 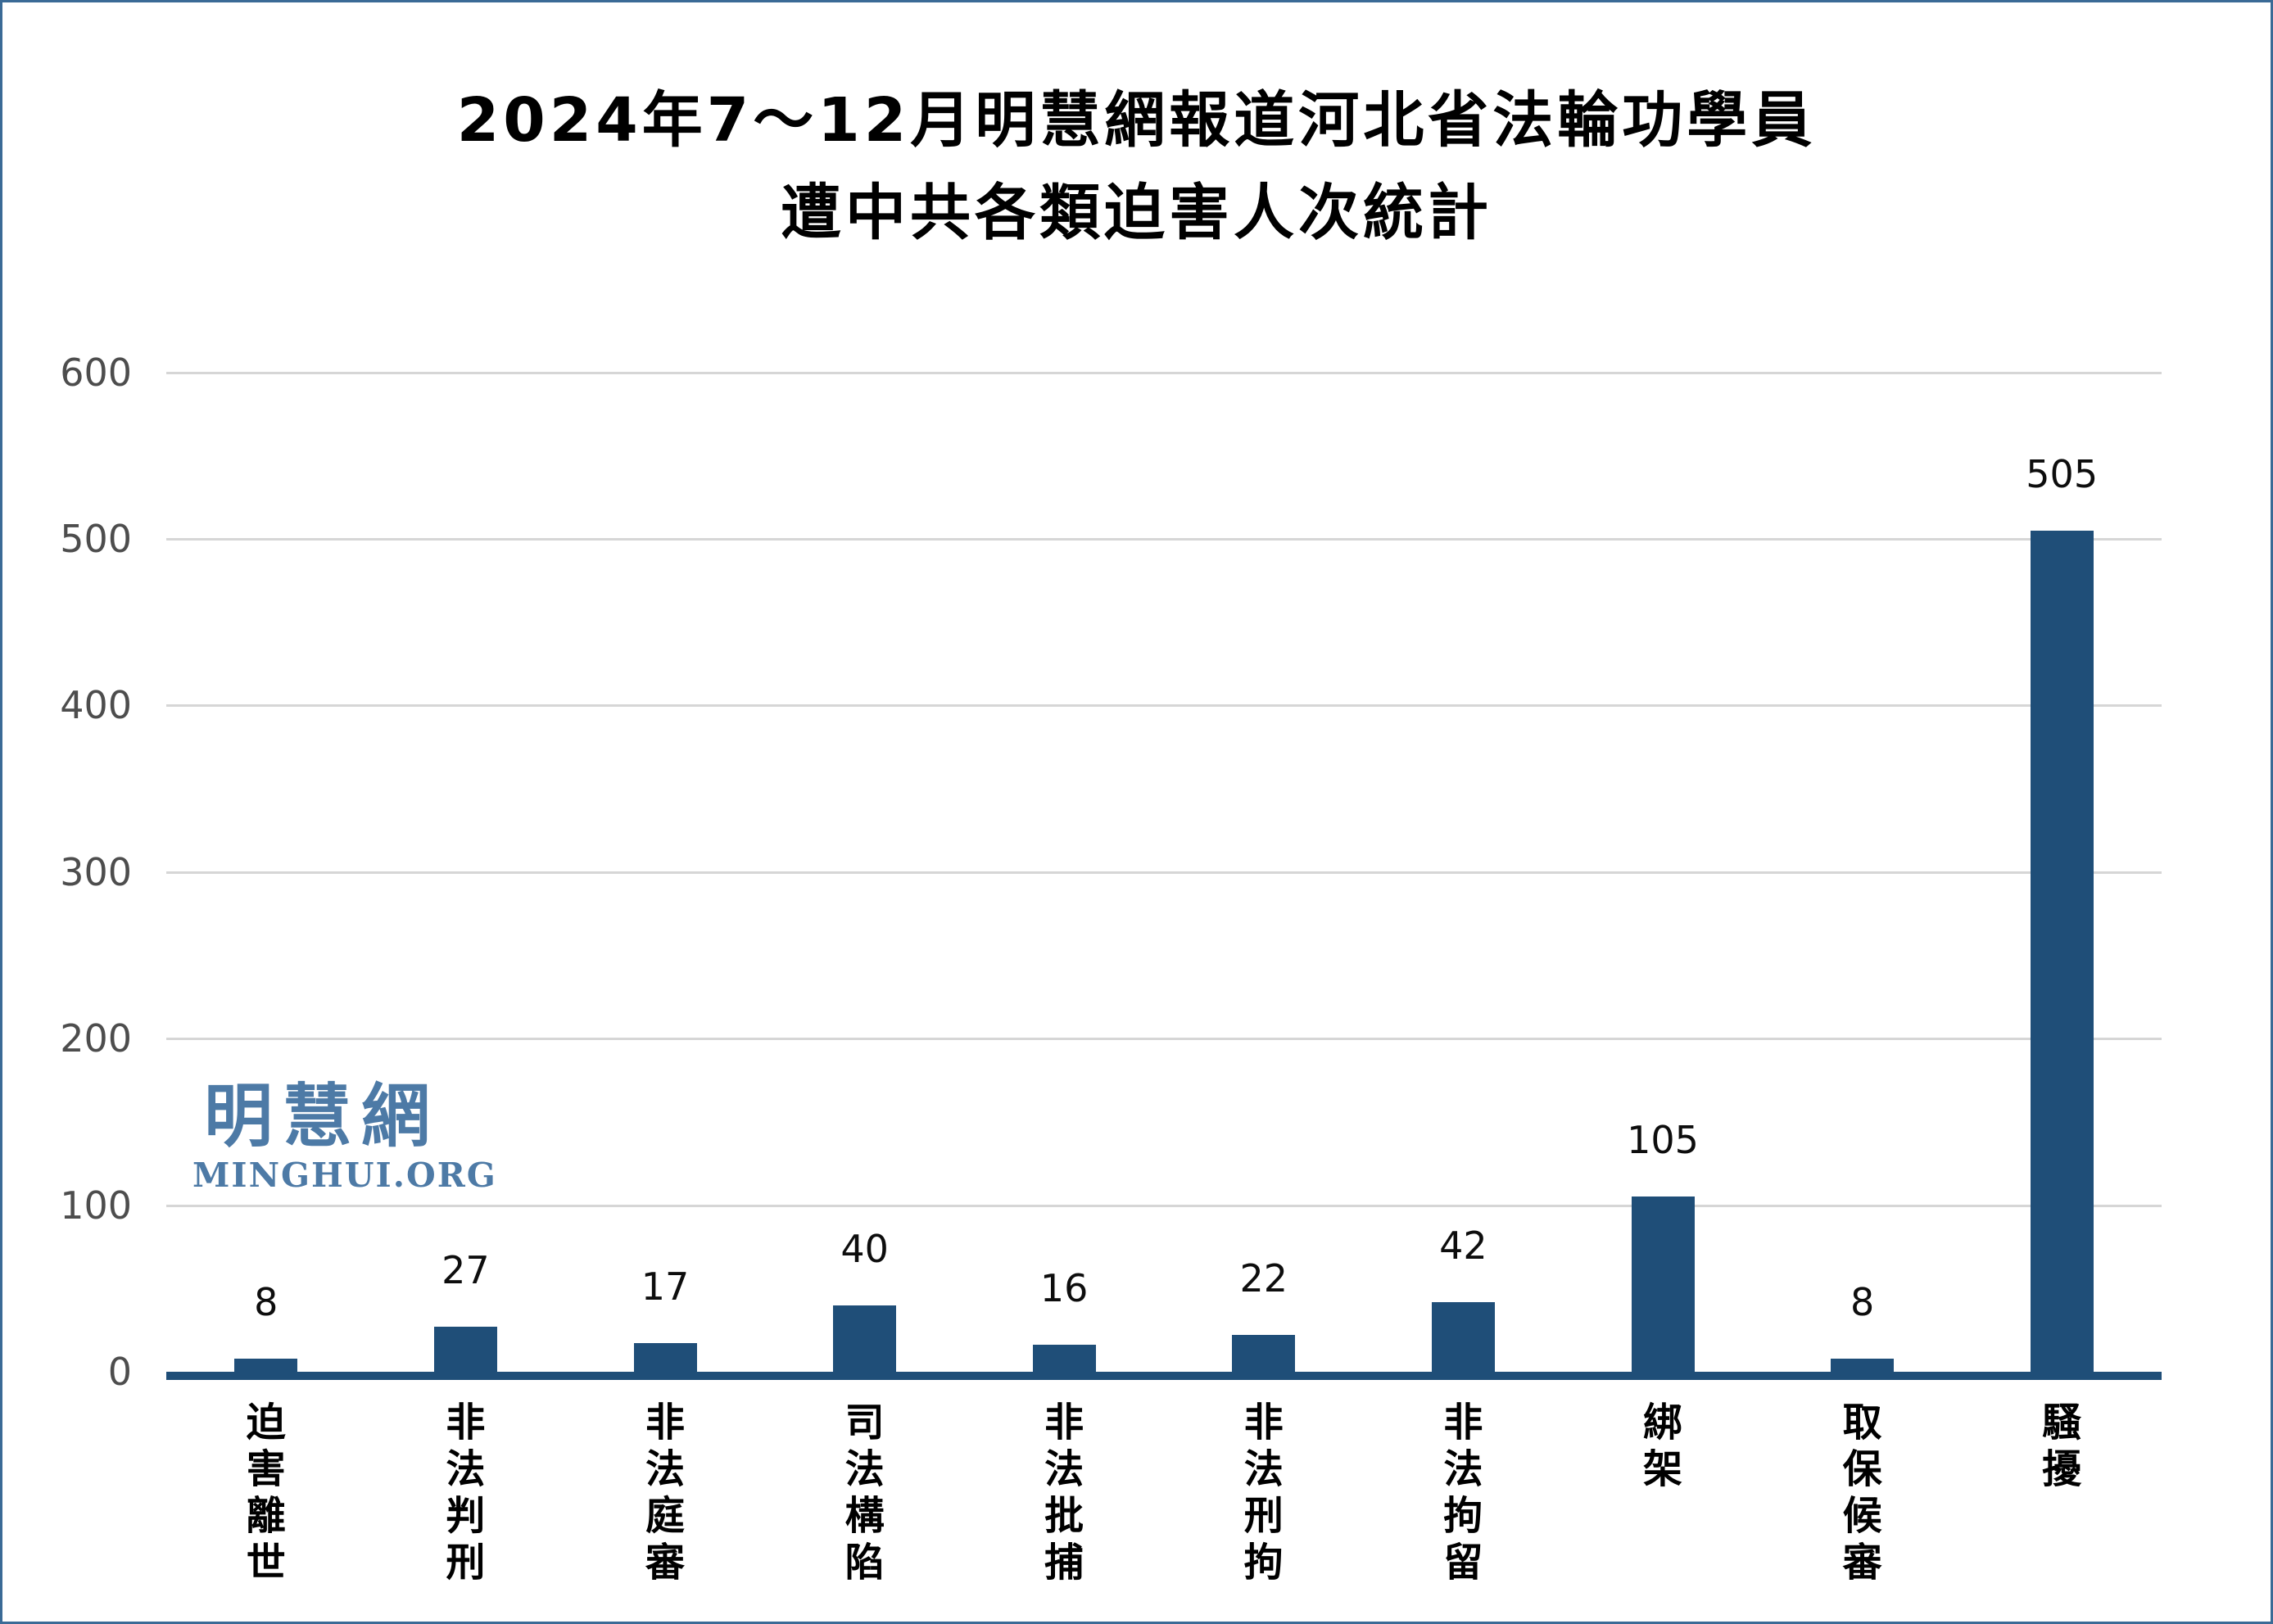 I want to click on x-axis-label-非法判刑: 非法判刑, so click(x=465, y=1493).